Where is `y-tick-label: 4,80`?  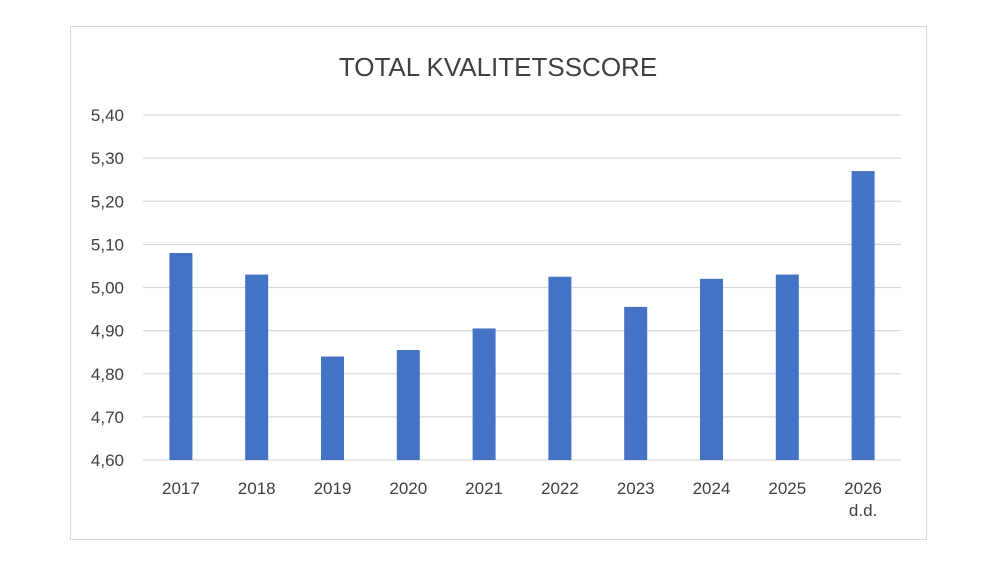 y-tick-label: 4,80 is located at coordinates (107, 374).